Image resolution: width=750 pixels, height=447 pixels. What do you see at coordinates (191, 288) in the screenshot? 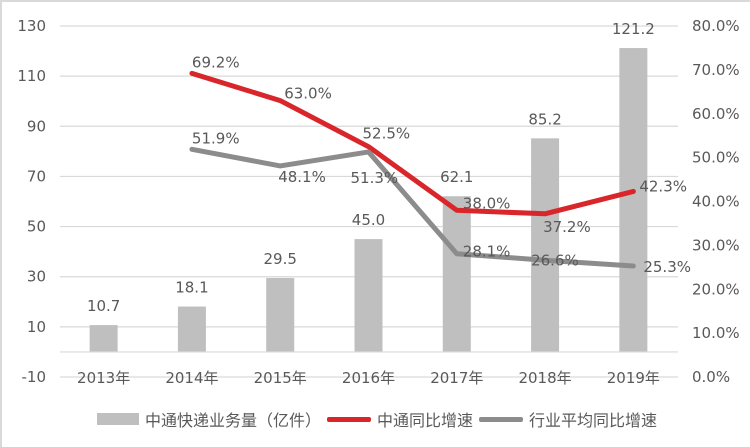
I see `bar-value-label: 18.1` at bounding box center [191, 288].